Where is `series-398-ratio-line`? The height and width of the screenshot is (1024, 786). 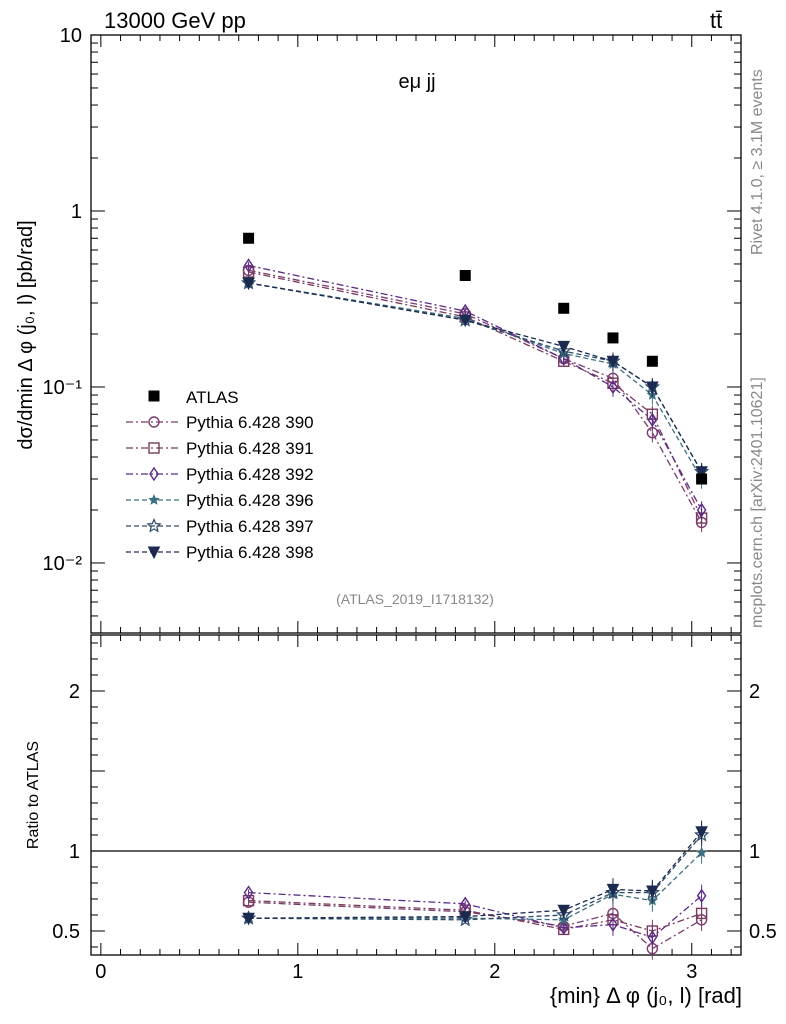 series-398-ratio-line is located at coordinates (475, 875).